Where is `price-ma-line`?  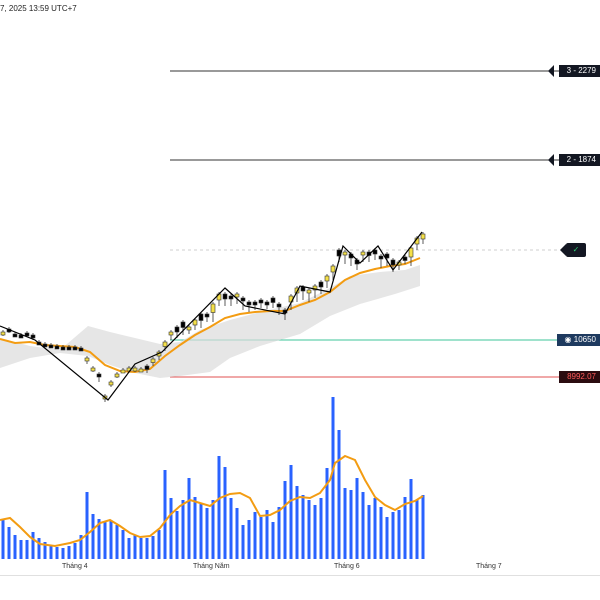 price-ma-line is located at coordinates (210, 315).